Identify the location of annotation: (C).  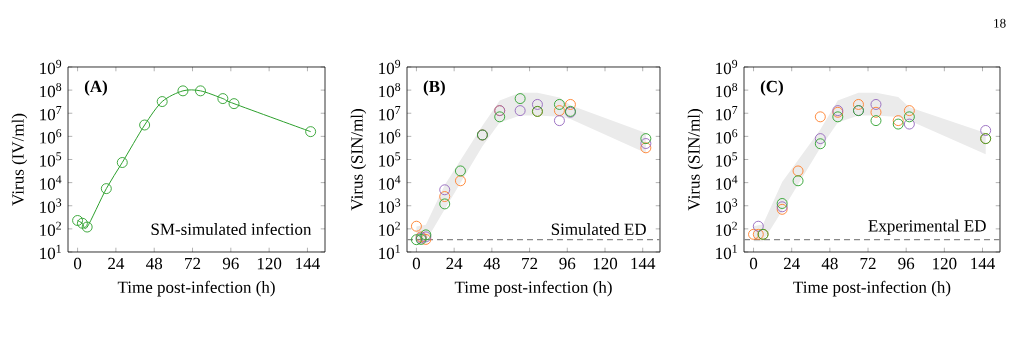
(771, 88).